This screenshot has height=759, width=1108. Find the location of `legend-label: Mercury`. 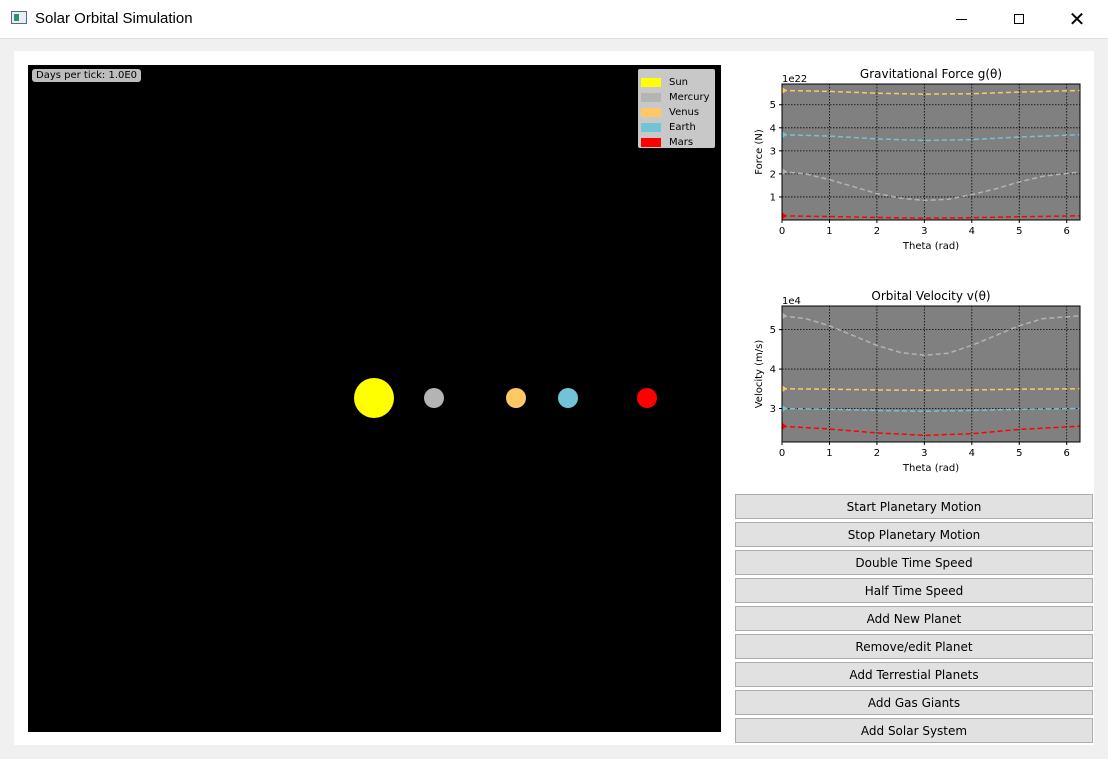

legend-label: Mercury is located at coordinates (689, 97).